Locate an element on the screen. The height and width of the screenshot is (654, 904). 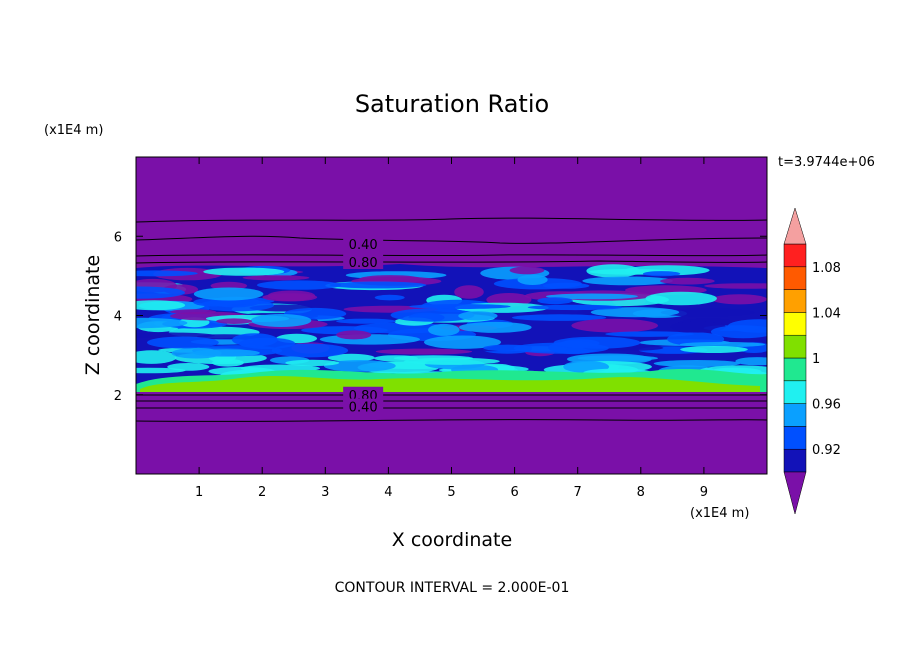
y-unit-label: (x1E4 m) is located at coordinates (73, 130).